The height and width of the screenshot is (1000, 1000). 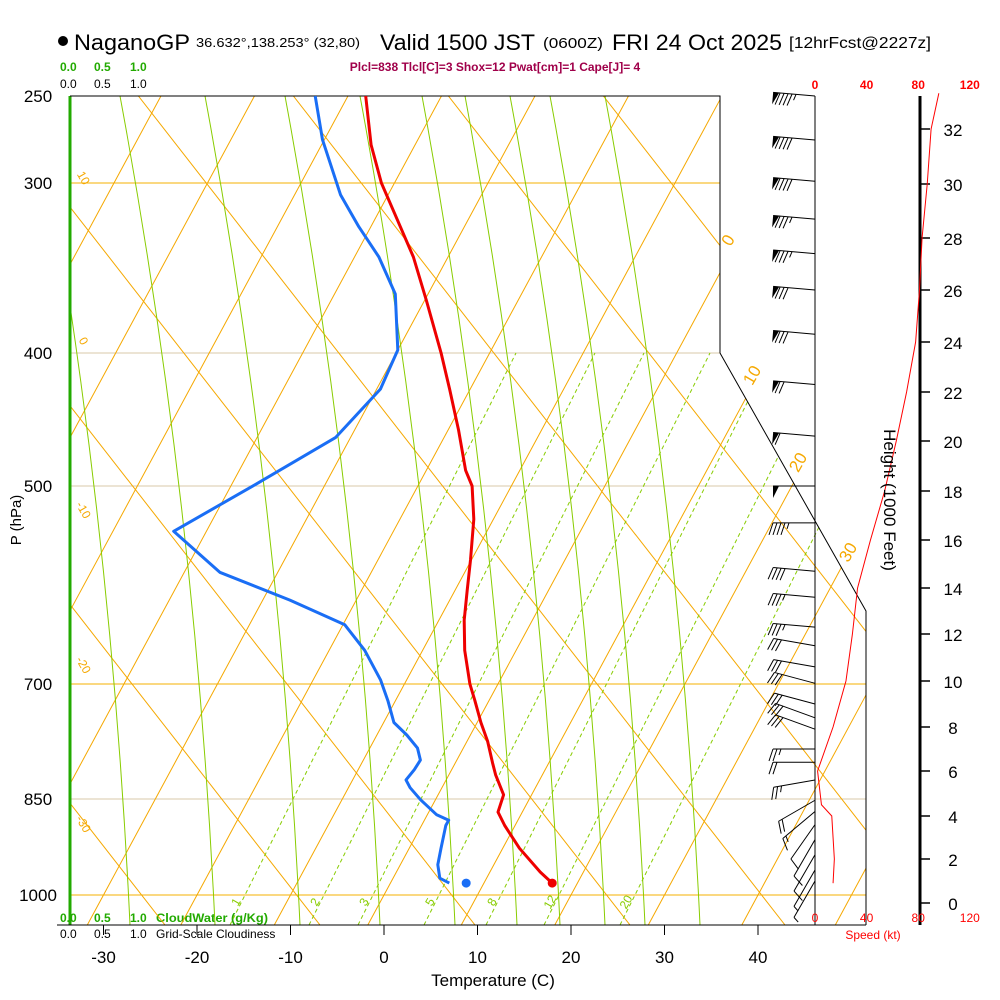 I want to click on mixing-ratio-label: 8, so click(x=492, y=901).